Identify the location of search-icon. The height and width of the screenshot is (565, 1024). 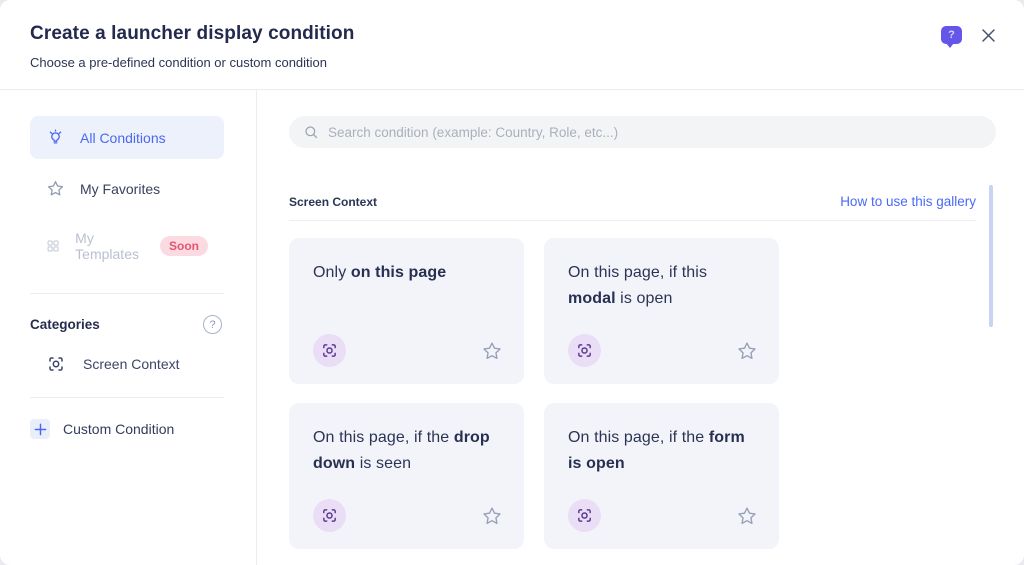
(311, 132).